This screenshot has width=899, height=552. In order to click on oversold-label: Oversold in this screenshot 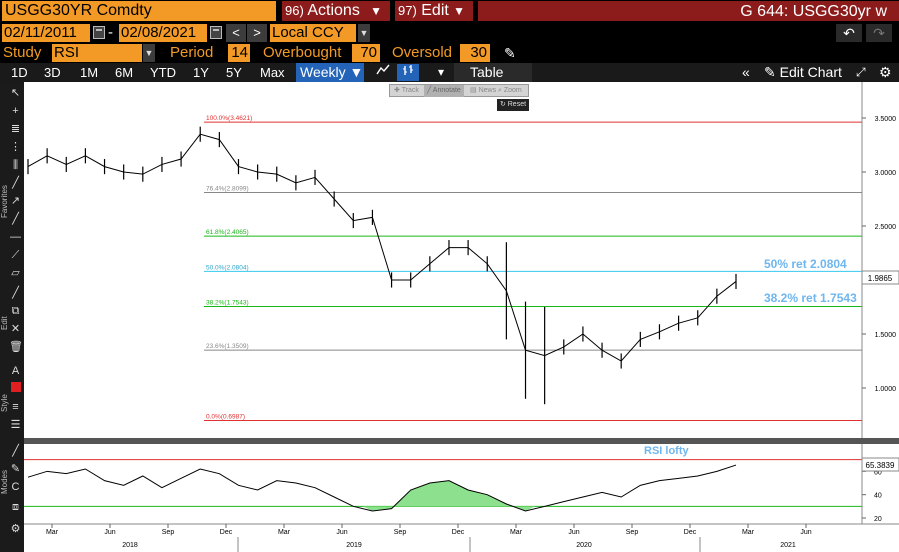, I will do `click(422, 52)`.